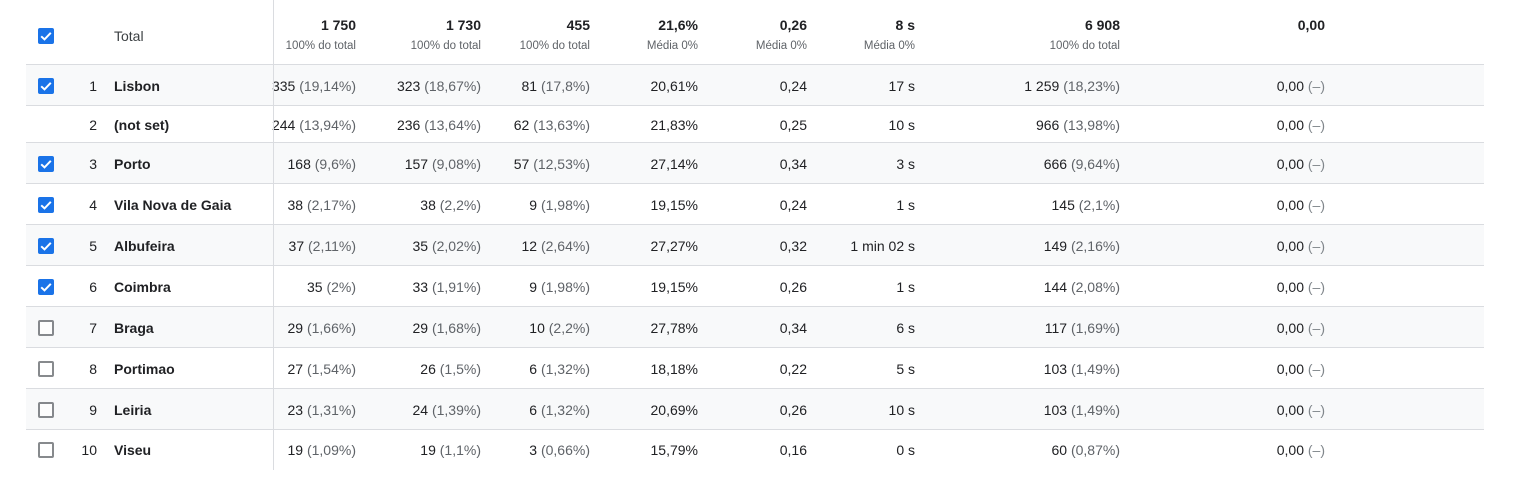  I want to click on metric-share: (19,14%), so click(327, 86).